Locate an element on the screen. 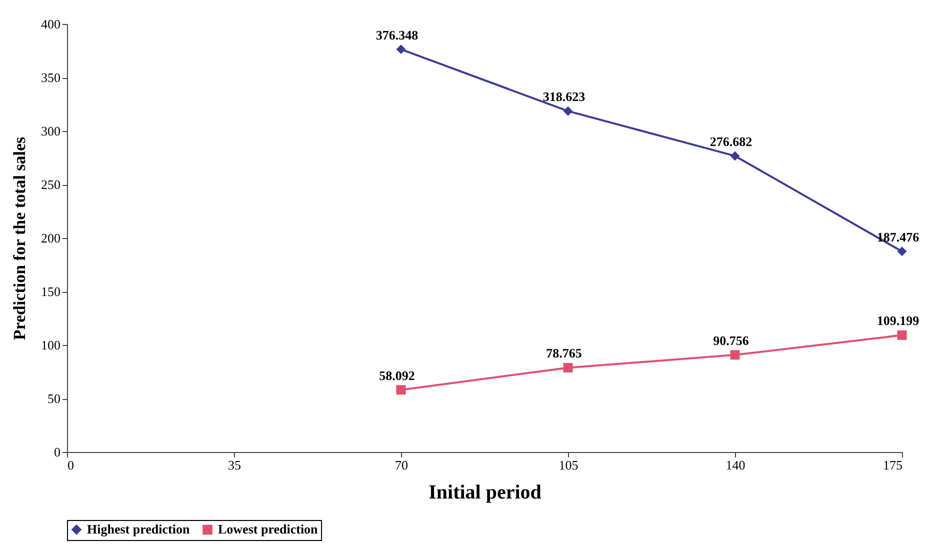 The height and width of the screenshot is (554, 950). y-tick-label: 250 is located at coordinates (50, 184).